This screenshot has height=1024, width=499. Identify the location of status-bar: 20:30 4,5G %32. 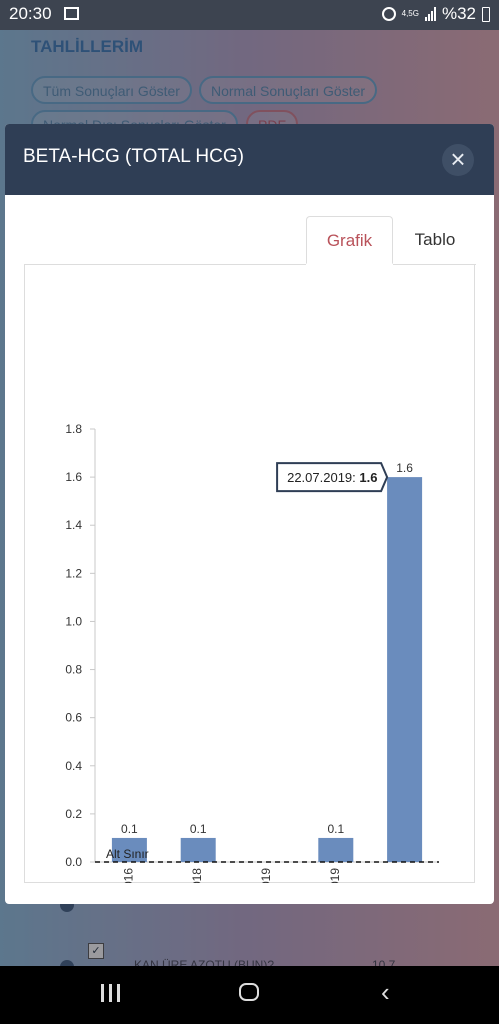
(249, 15).